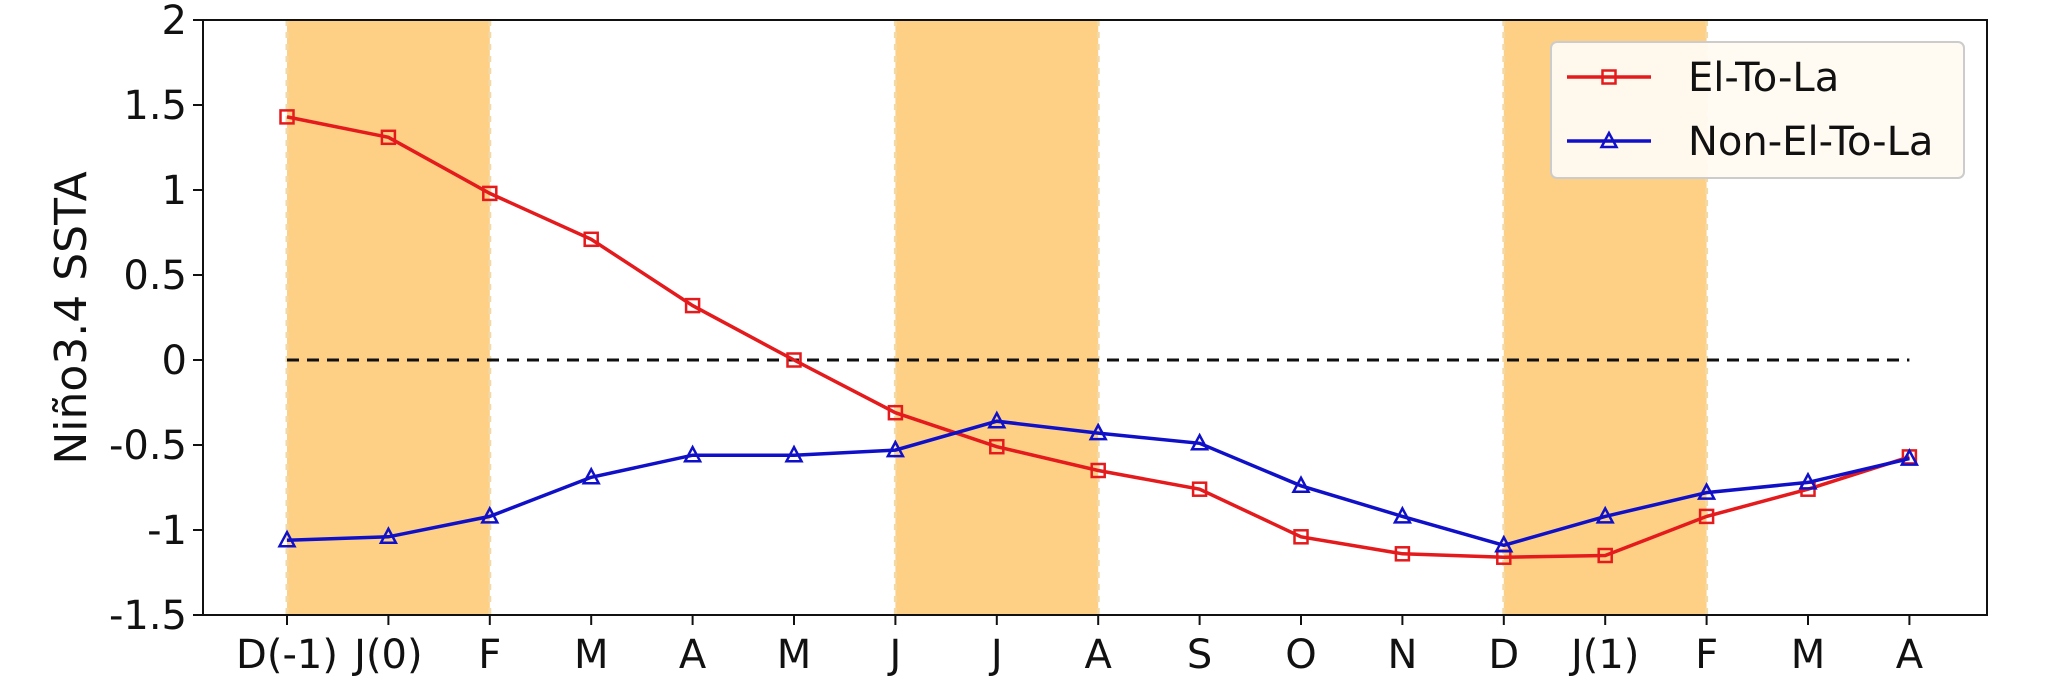 The width and height of the screenshot is (2048, 683). What do you see at coordinates (1402, 655) in the screenshot?
I see `x-tick-label: N` at bounding box center [1402, 655].